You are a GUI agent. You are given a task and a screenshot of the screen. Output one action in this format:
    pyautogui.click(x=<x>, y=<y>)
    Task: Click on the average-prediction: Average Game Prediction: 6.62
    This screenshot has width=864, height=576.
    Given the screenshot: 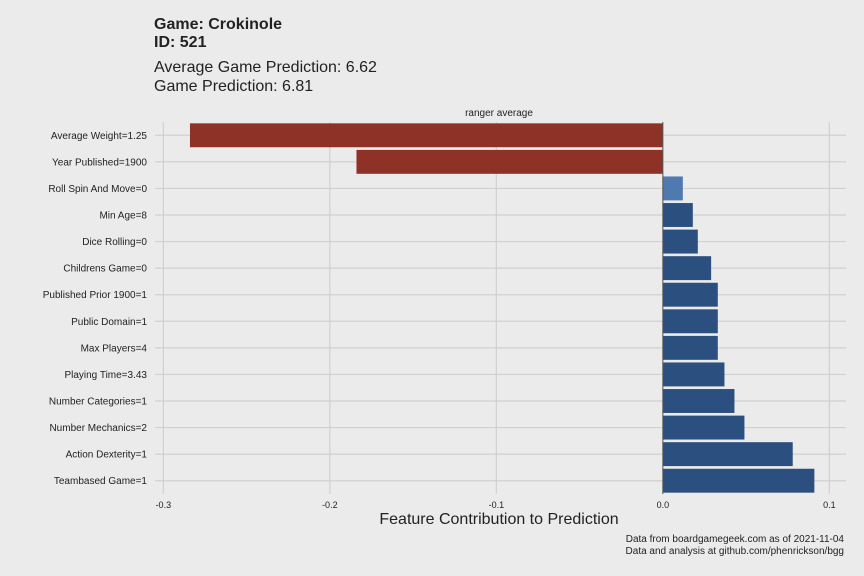 What is the action you would take?
    pyautogui.click(x=265, y=67)
    